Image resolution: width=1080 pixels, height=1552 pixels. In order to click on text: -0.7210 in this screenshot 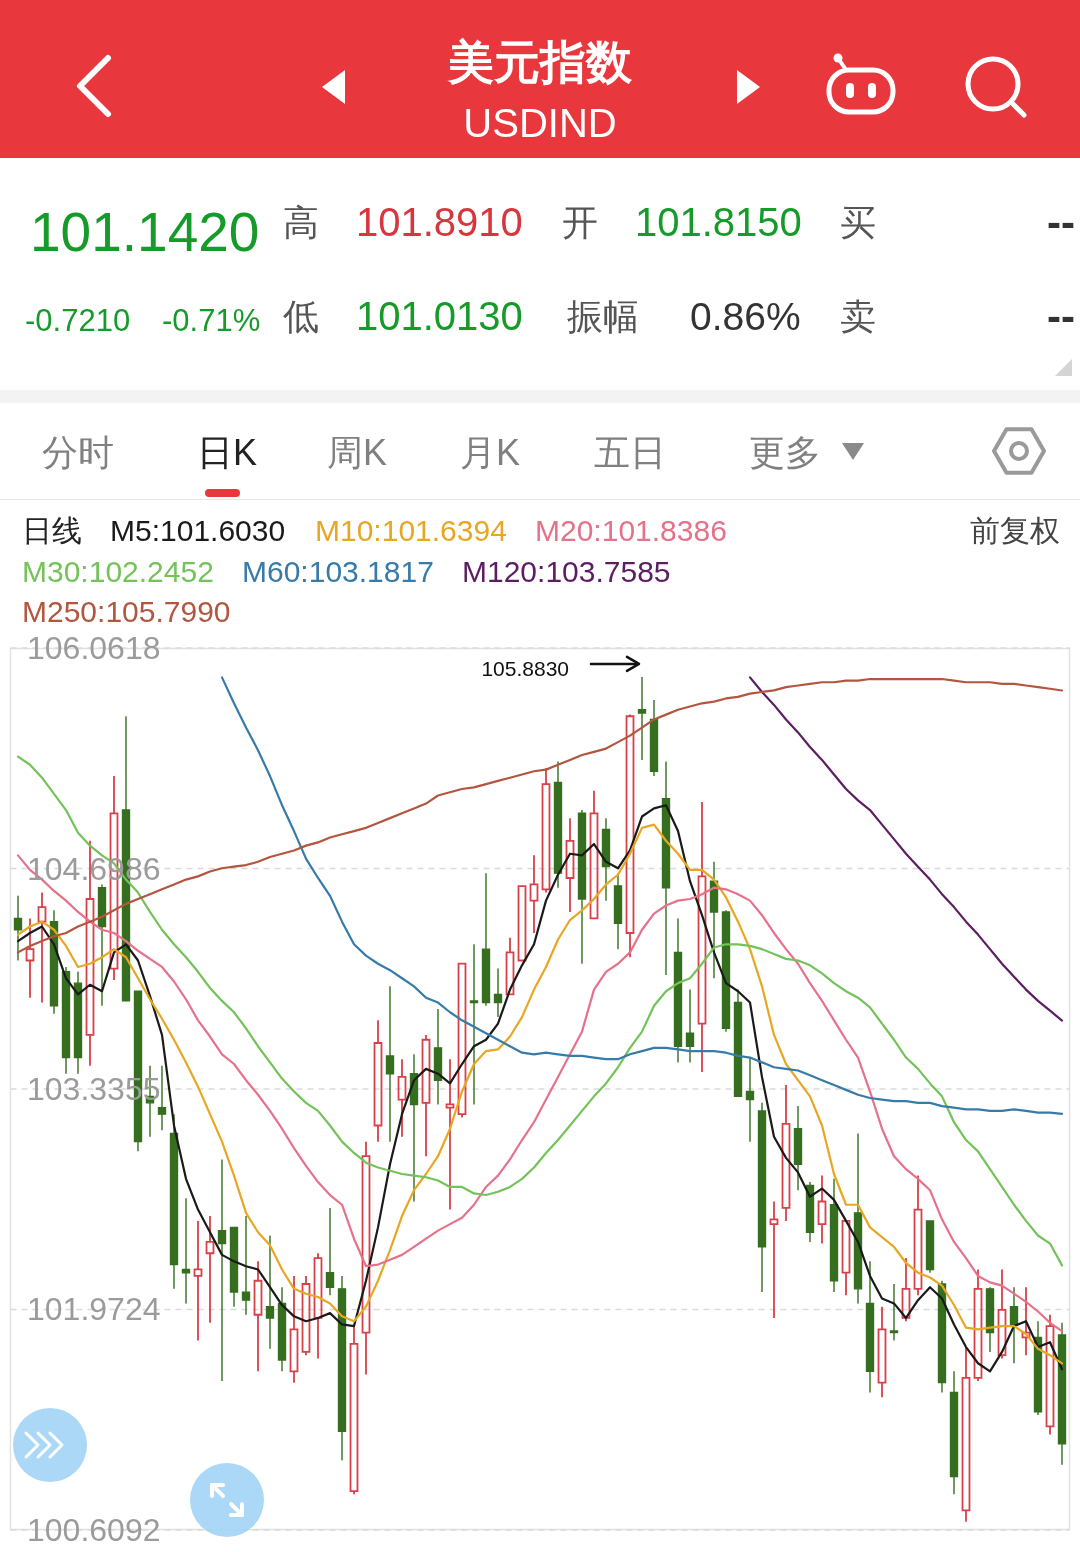, I will do `click(78, 320)`.